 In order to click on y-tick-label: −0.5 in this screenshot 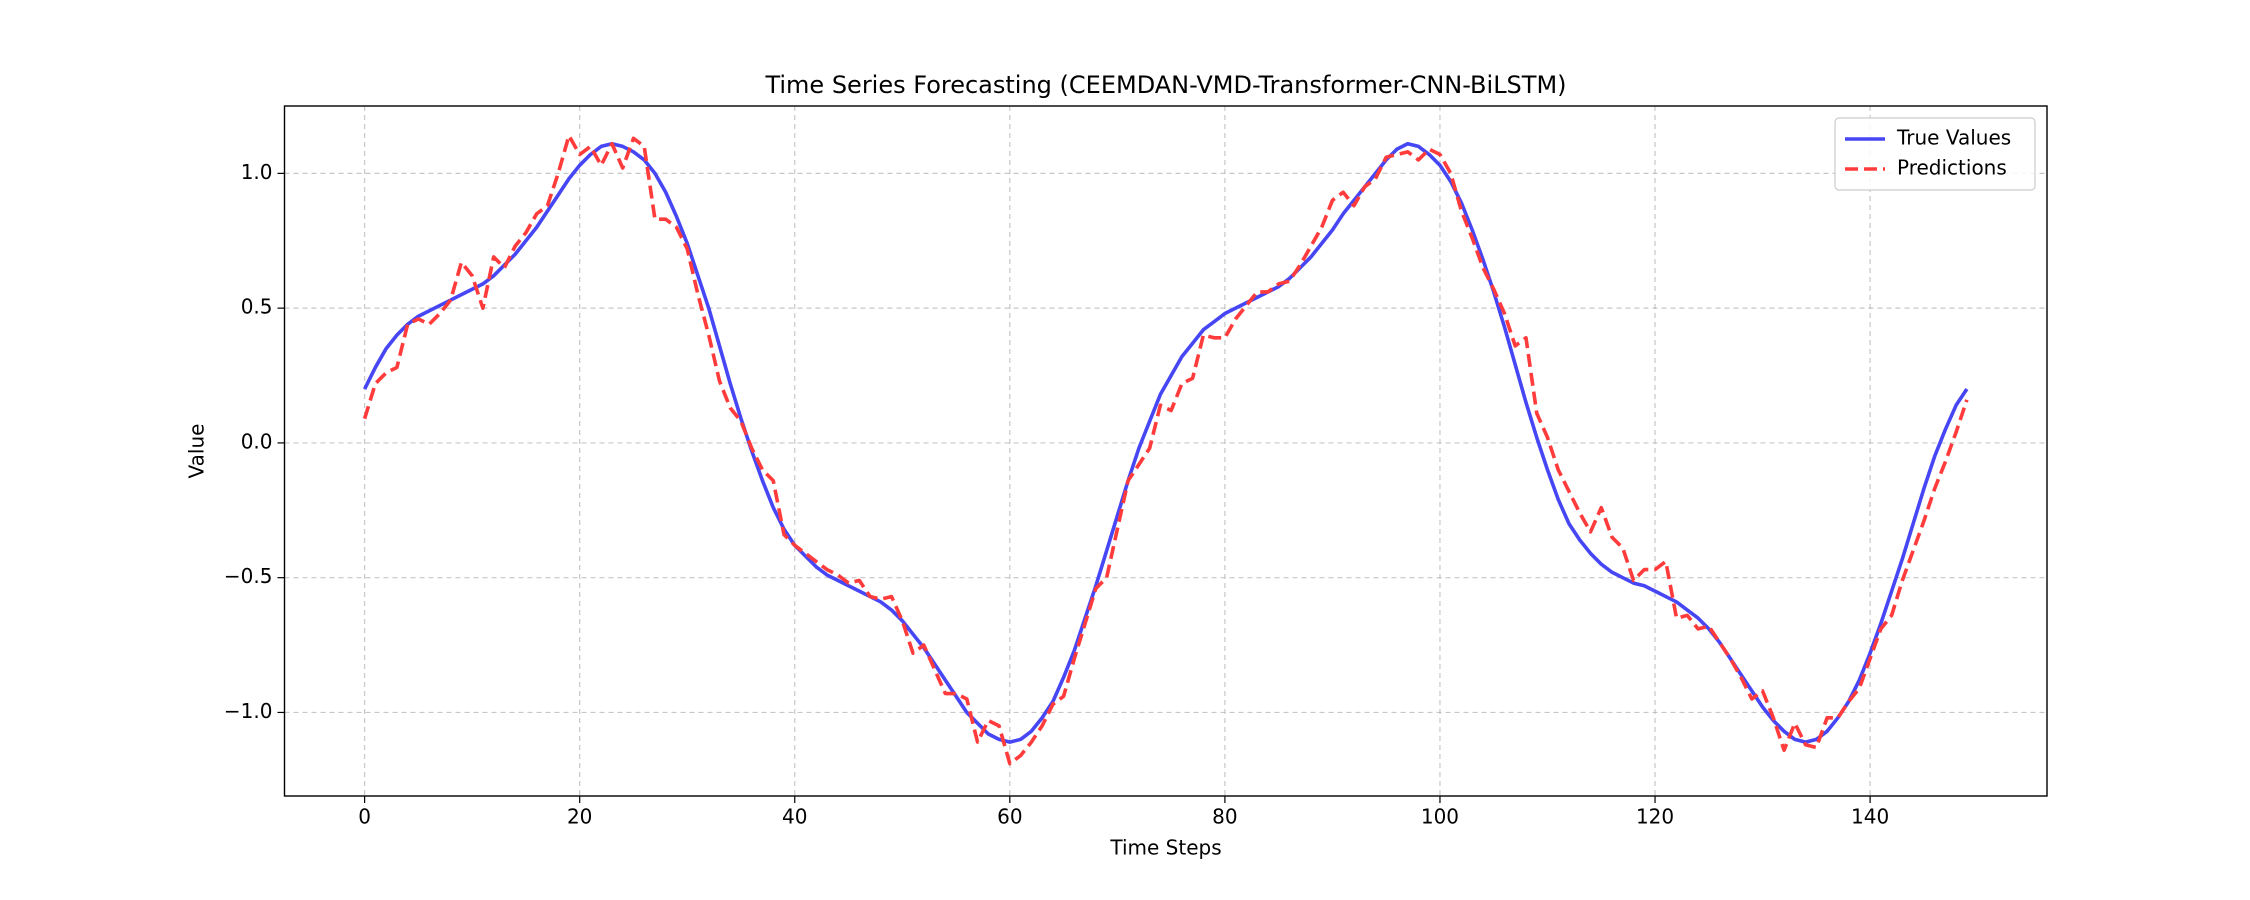, I will do `click(248, 576)`.